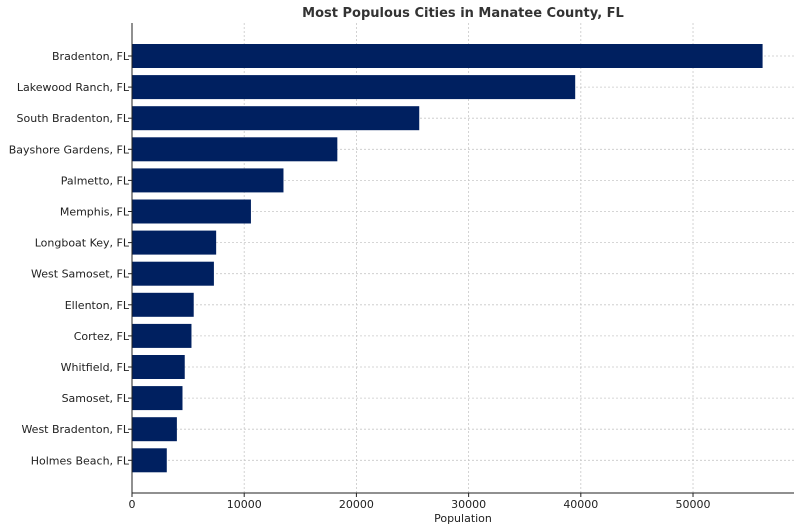  What do you see at coordinates (80, 460) in the screenshot?
I see `y-tick-label: Holmes Beach, FL` at bounding box center [80, 460].